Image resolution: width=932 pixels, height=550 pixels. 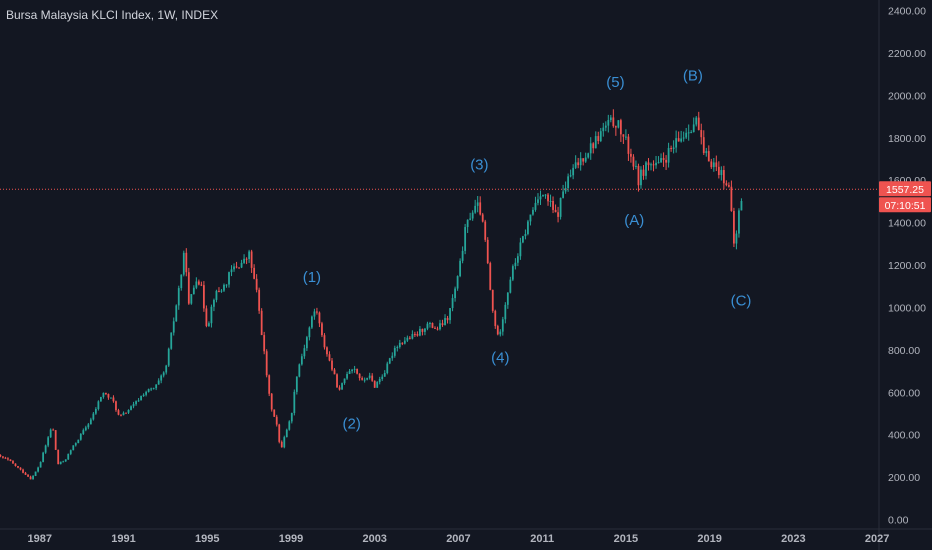 I want to click on y-tick-label: 800.00, so click(x=904, y=351).